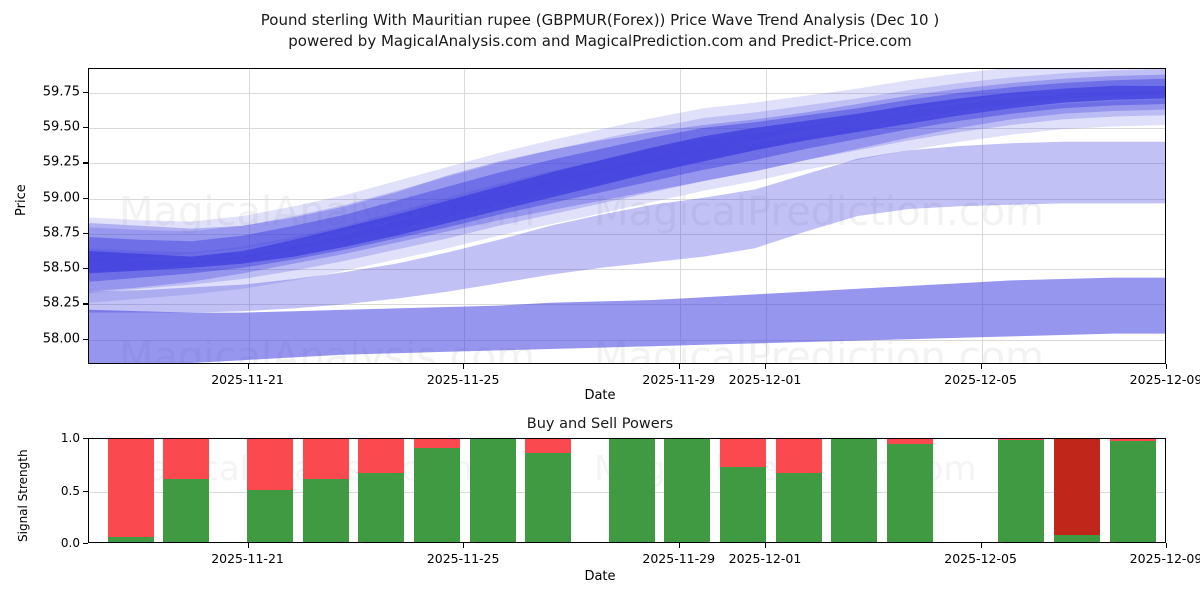 This screenshot has width=1200, height=600. Describe the element at coordinates (627, 320) in the screenshot. I see `wave-band-base-band` at that location.